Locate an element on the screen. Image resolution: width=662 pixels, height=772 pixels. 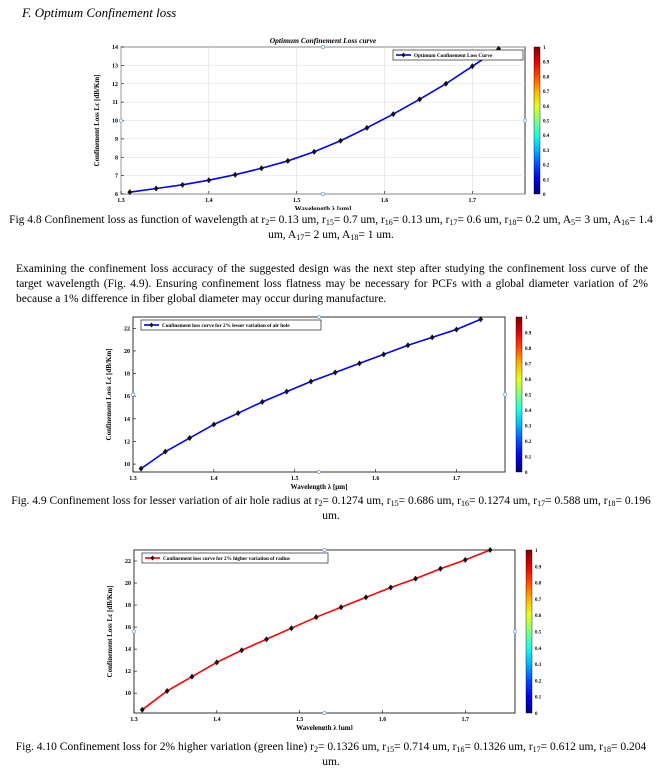
y-tick-label: 8 is located at coordinates (116, 158).